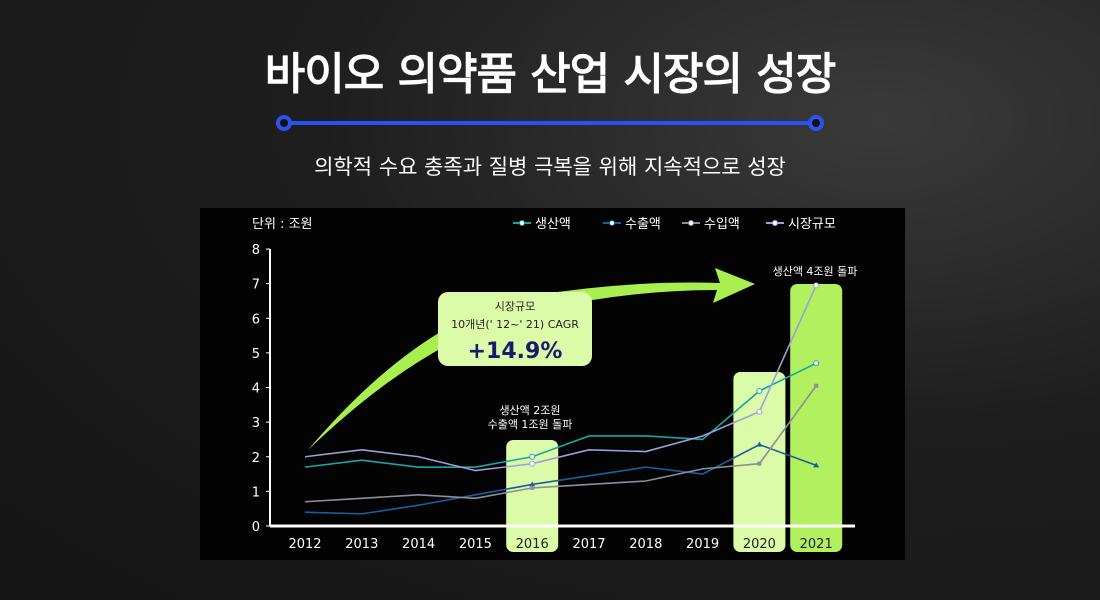 The image size is (1100, 600). I want to click on highlight-bar-2016, so click(532, 496).